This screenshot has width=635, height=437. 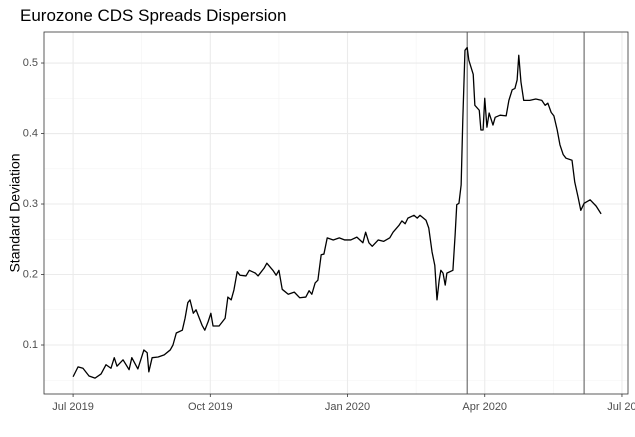 What do you see at coordinates (30, 345) in the screenshot?
I see `y-tick-label: 0.1` at bounding box center [30, 345].